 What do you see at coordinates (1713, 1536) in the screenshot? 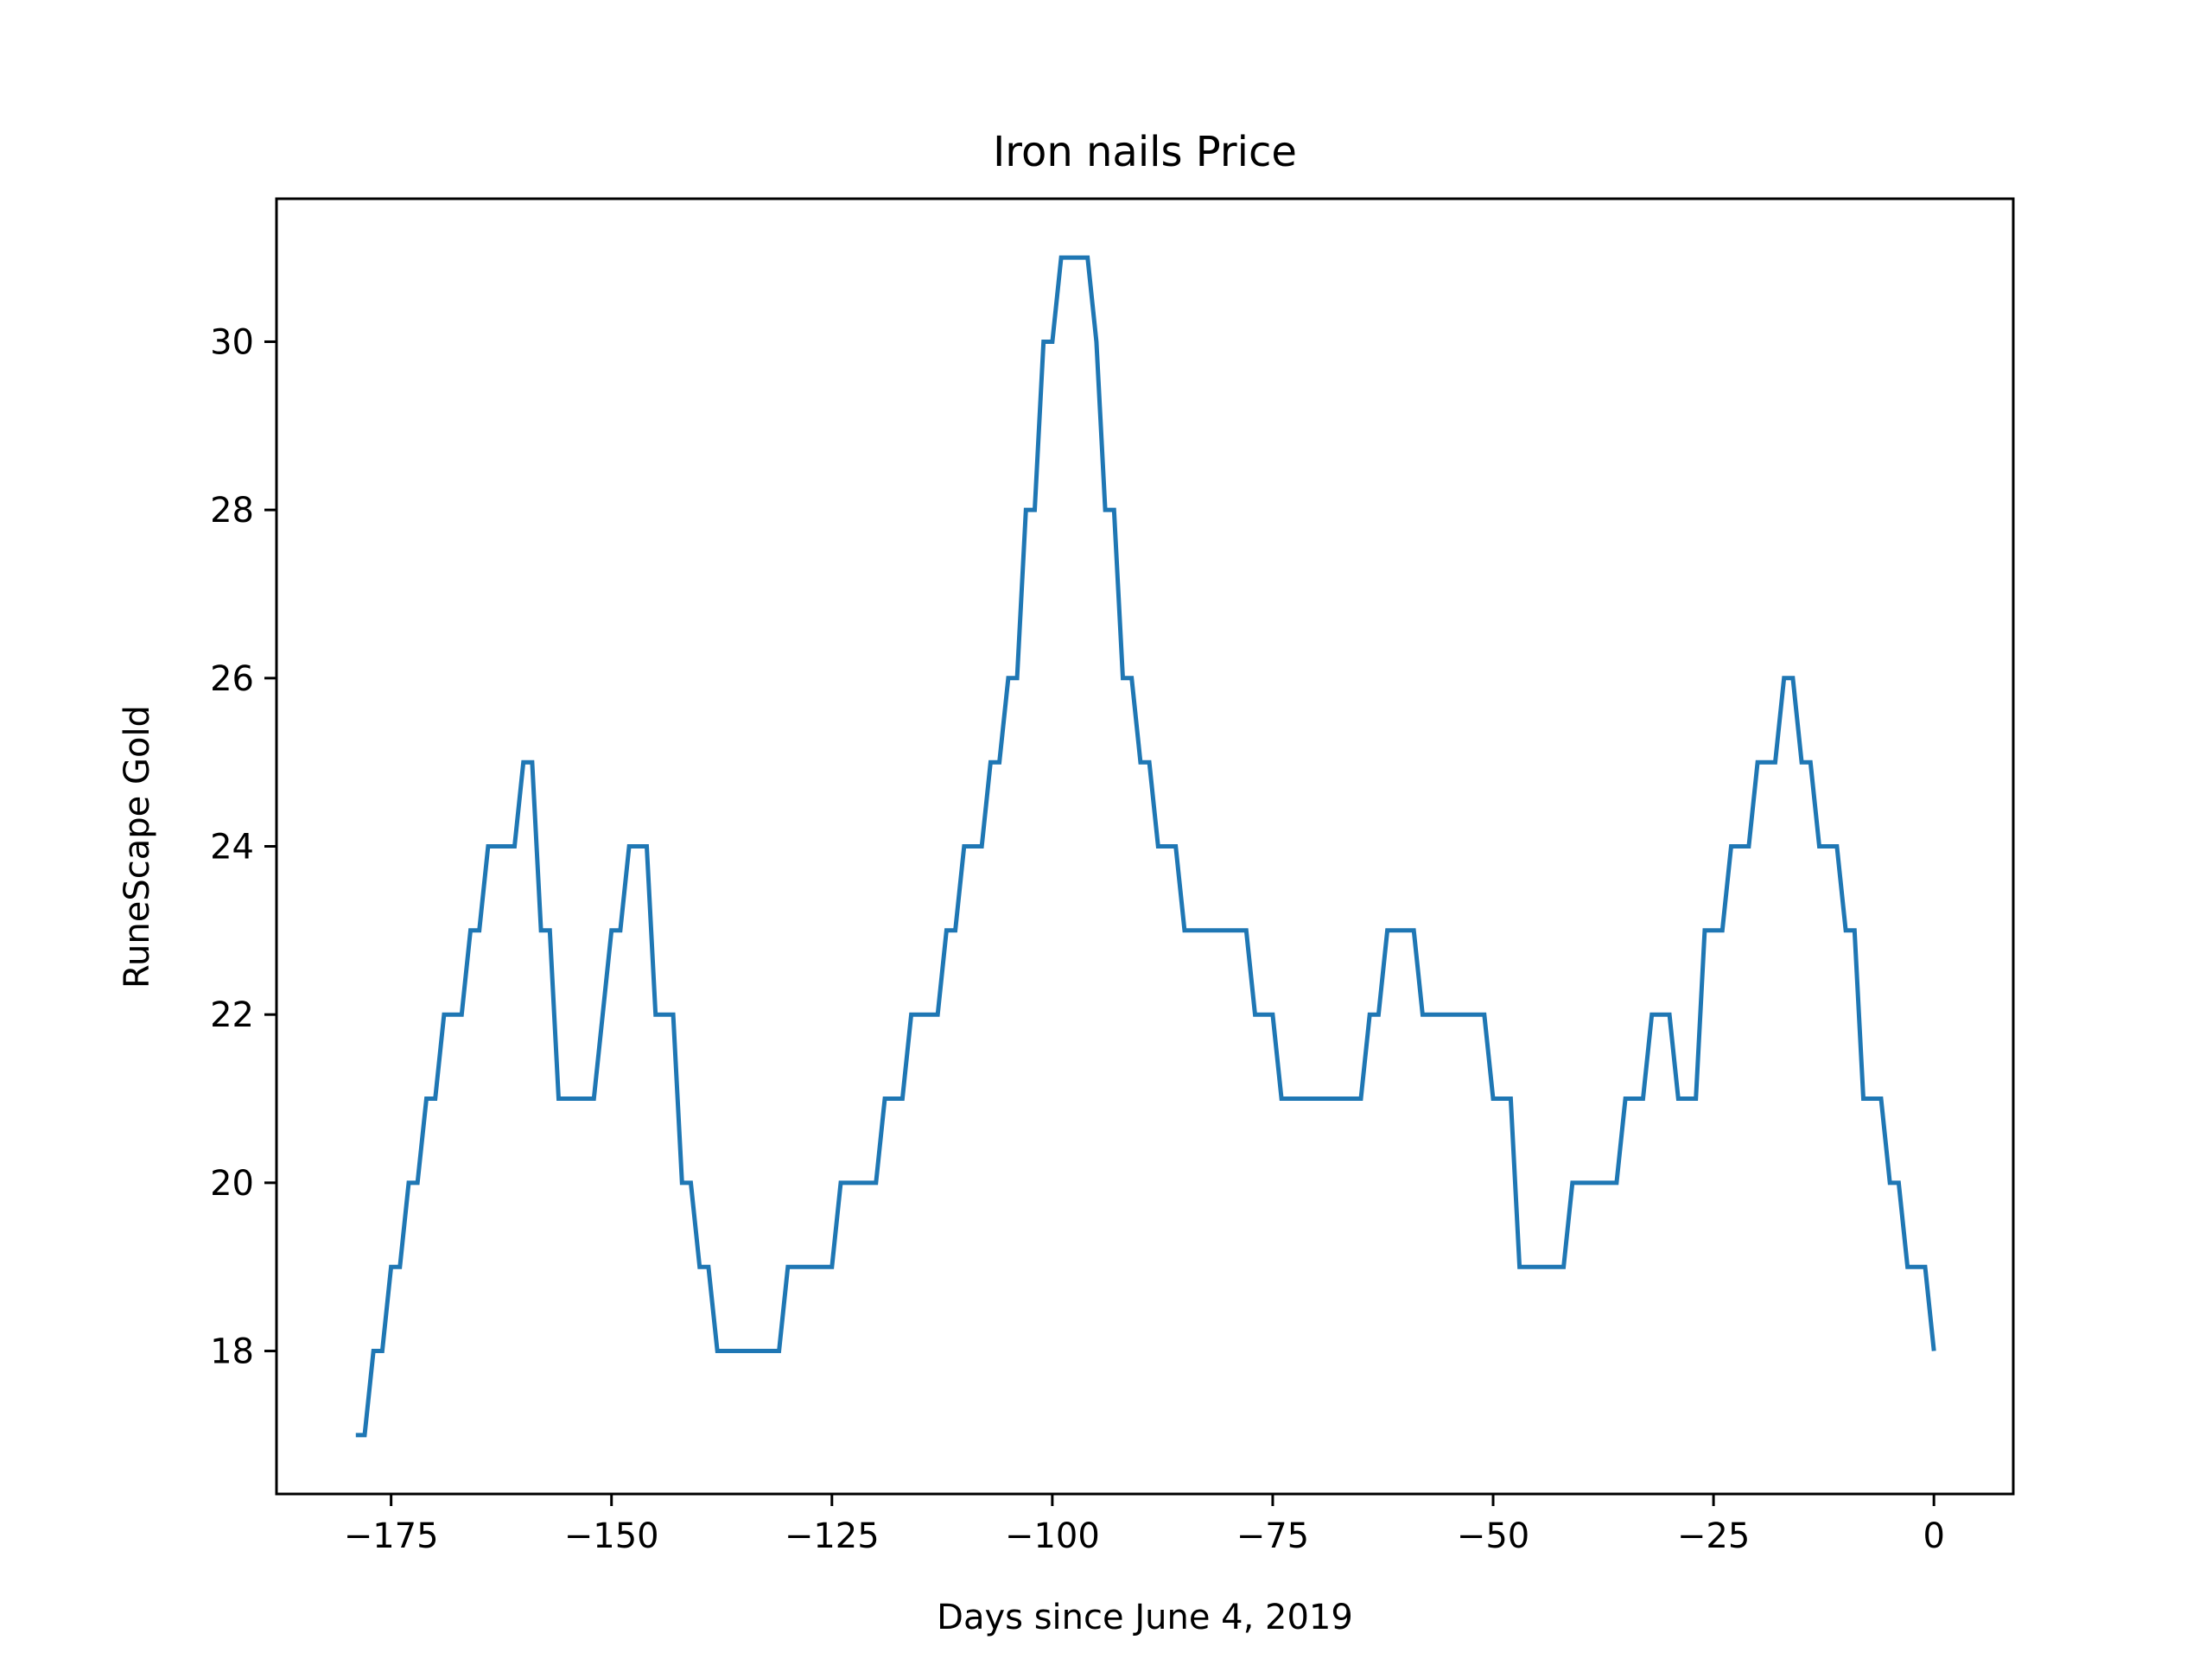
I see `x-tick-label: −25` at bounding box center [1713, 1536].